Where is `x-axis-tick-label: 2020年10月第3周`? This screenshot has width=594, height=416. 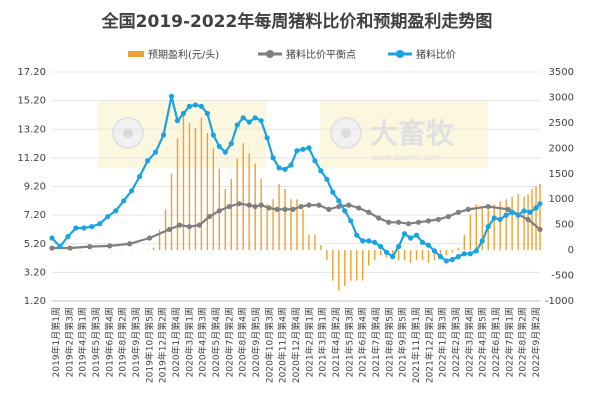
x-axis-tick-label: 2020年10月第3周 is located at coordinates (269, 345).